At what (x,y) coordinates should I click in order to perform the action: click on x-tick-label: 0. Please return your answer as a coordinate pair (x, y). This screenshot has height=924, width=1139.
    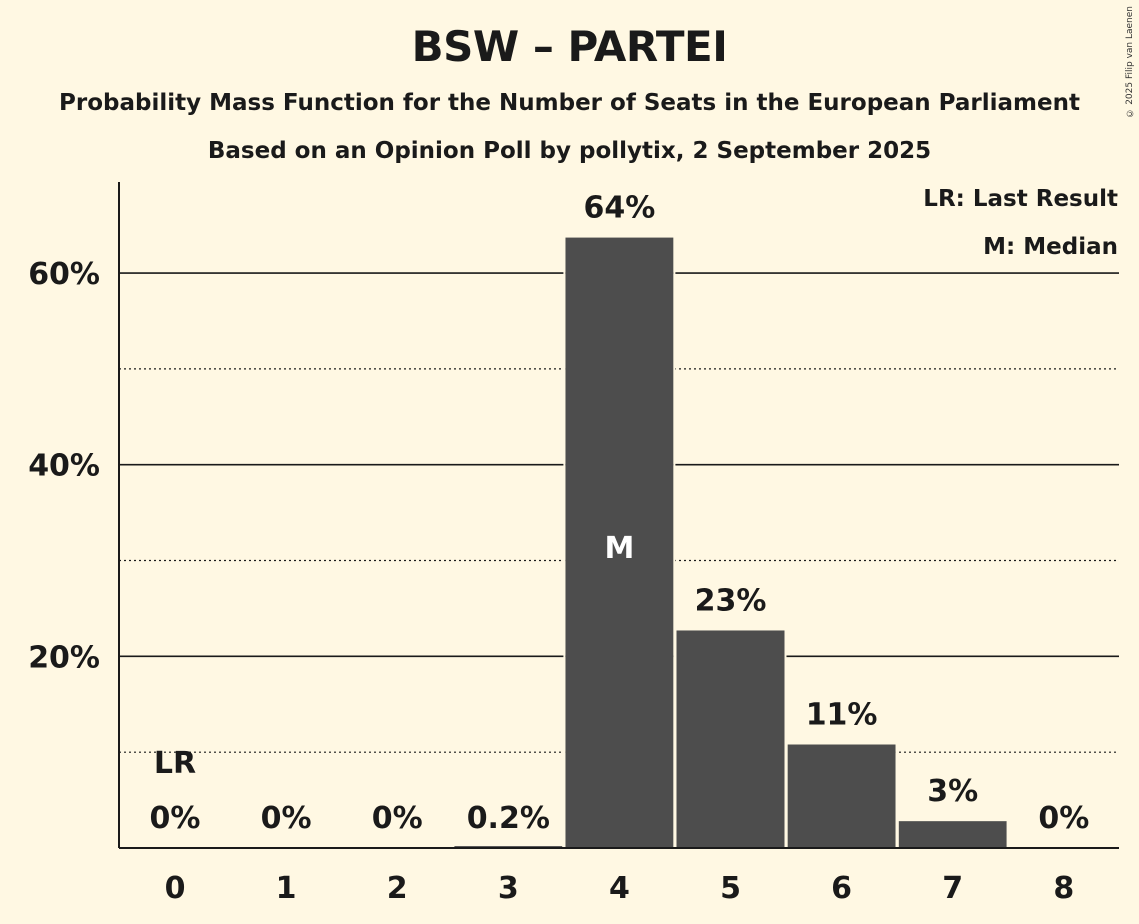
    Looking at the image, I should click on (175, 888).